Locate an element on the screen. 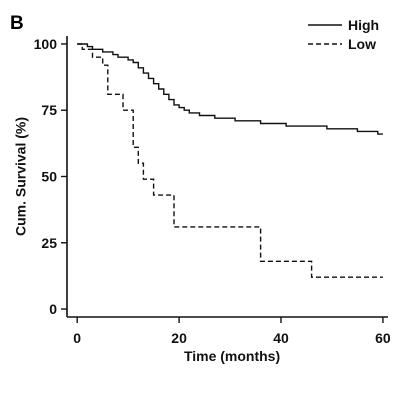 This screenshot has width=420, height=420. x-tick-label: 40 is located at coordinates (281, 338).